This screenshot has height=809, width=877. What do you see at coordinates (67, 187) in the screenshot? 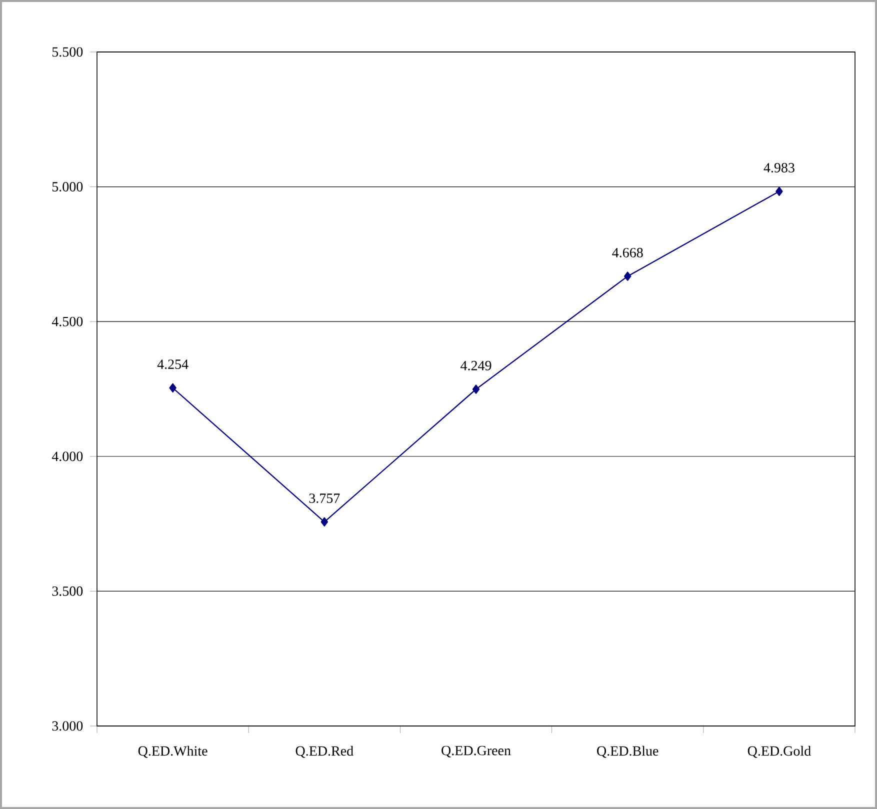
I see `y-tick-label: 5.000` at bounding box center [67, 187].